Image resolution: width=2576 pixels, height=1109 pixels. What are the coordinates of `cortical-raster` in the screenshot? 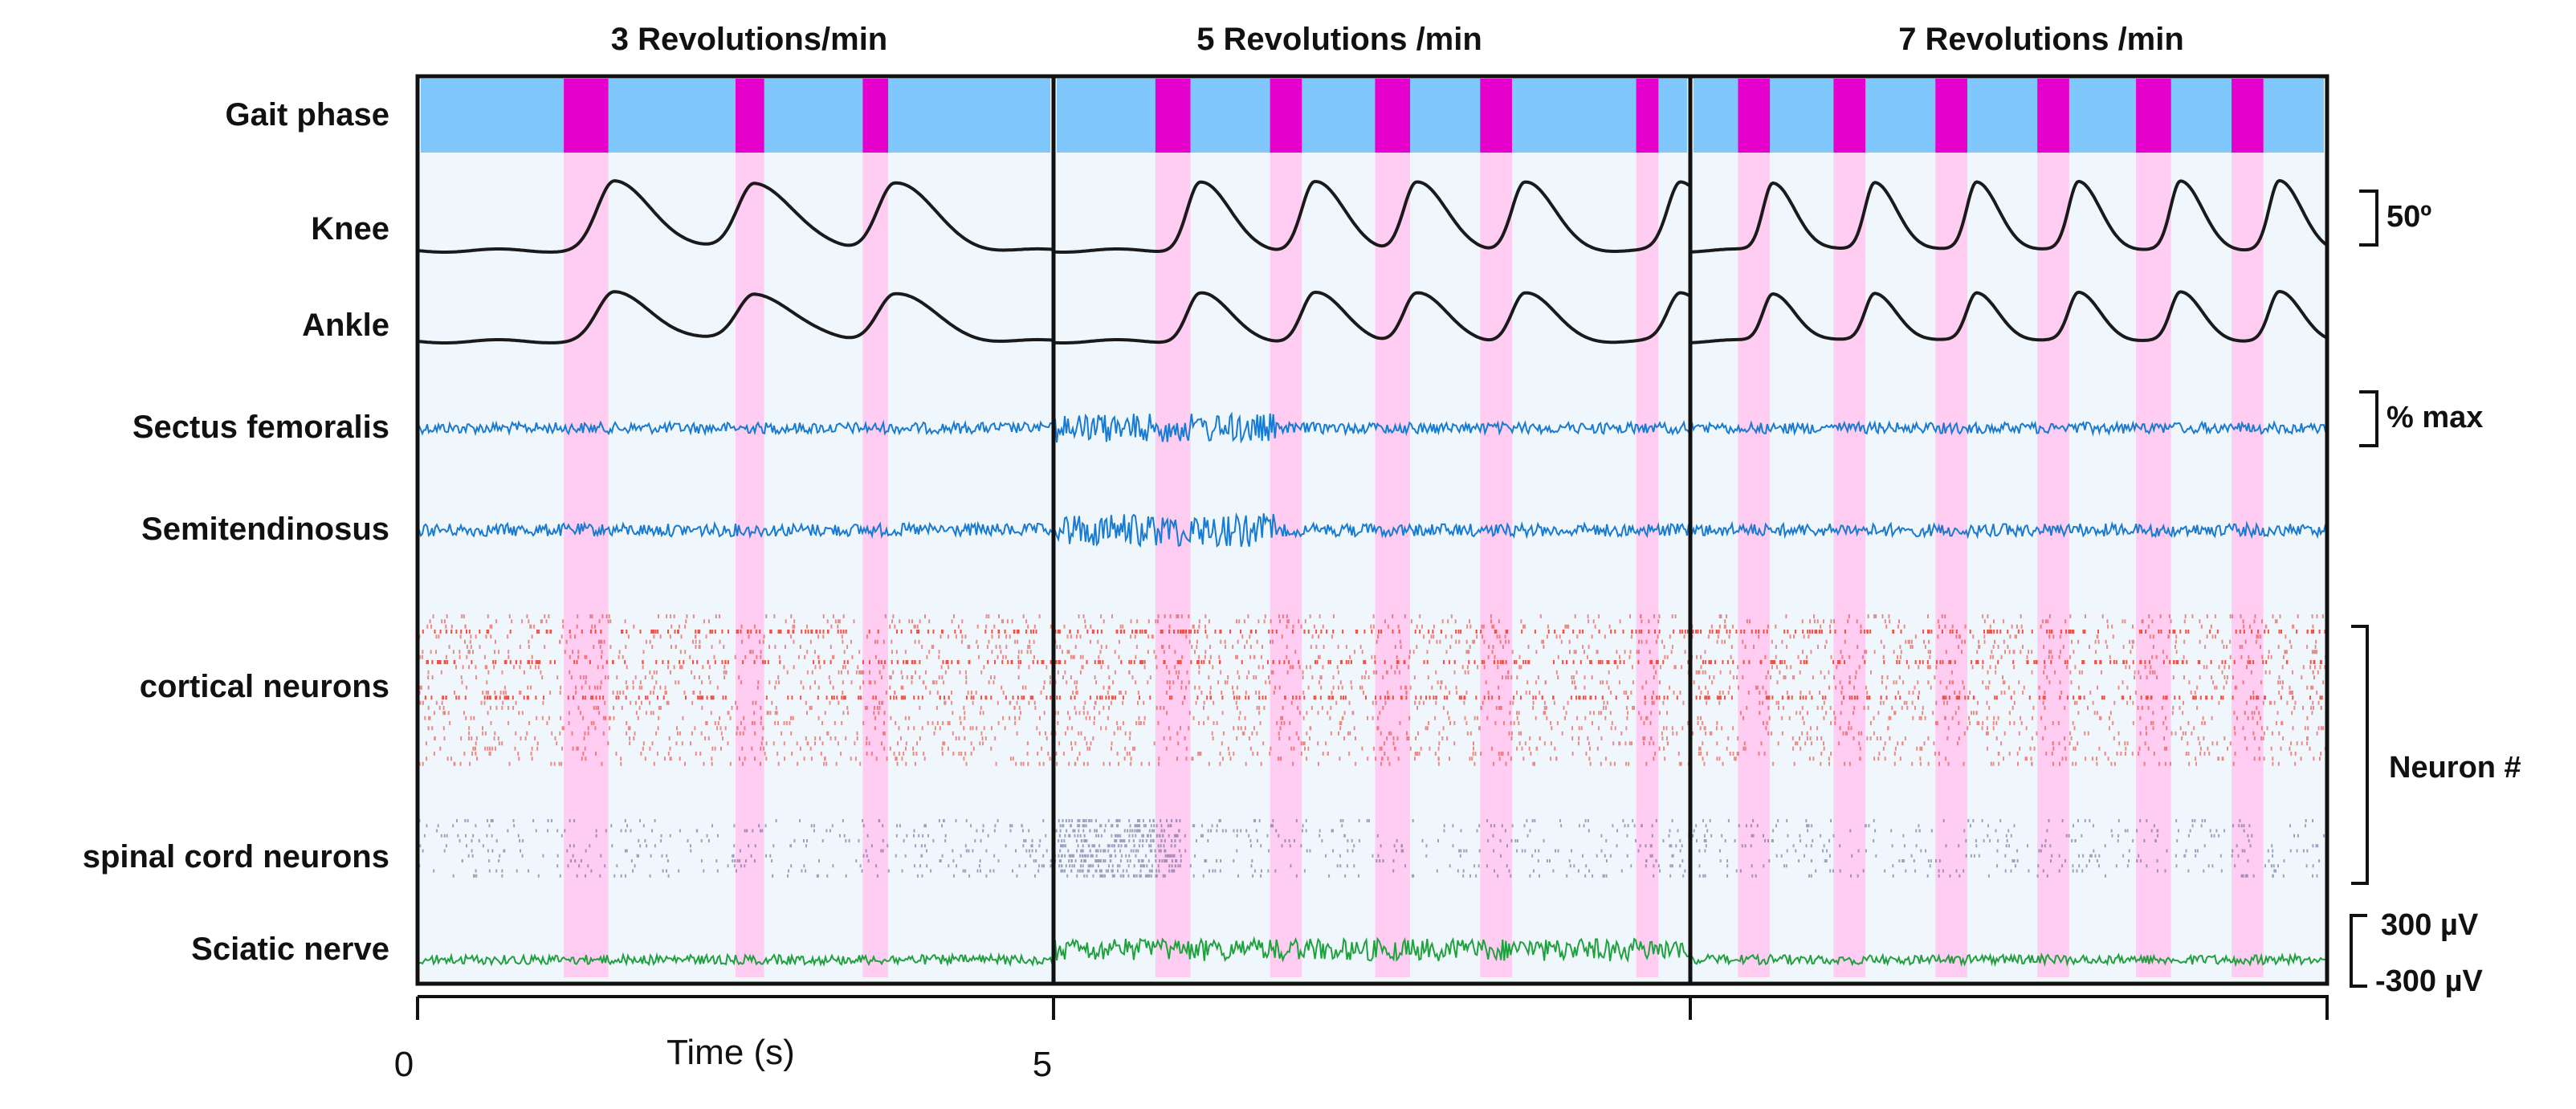 It's located at (735, 690).